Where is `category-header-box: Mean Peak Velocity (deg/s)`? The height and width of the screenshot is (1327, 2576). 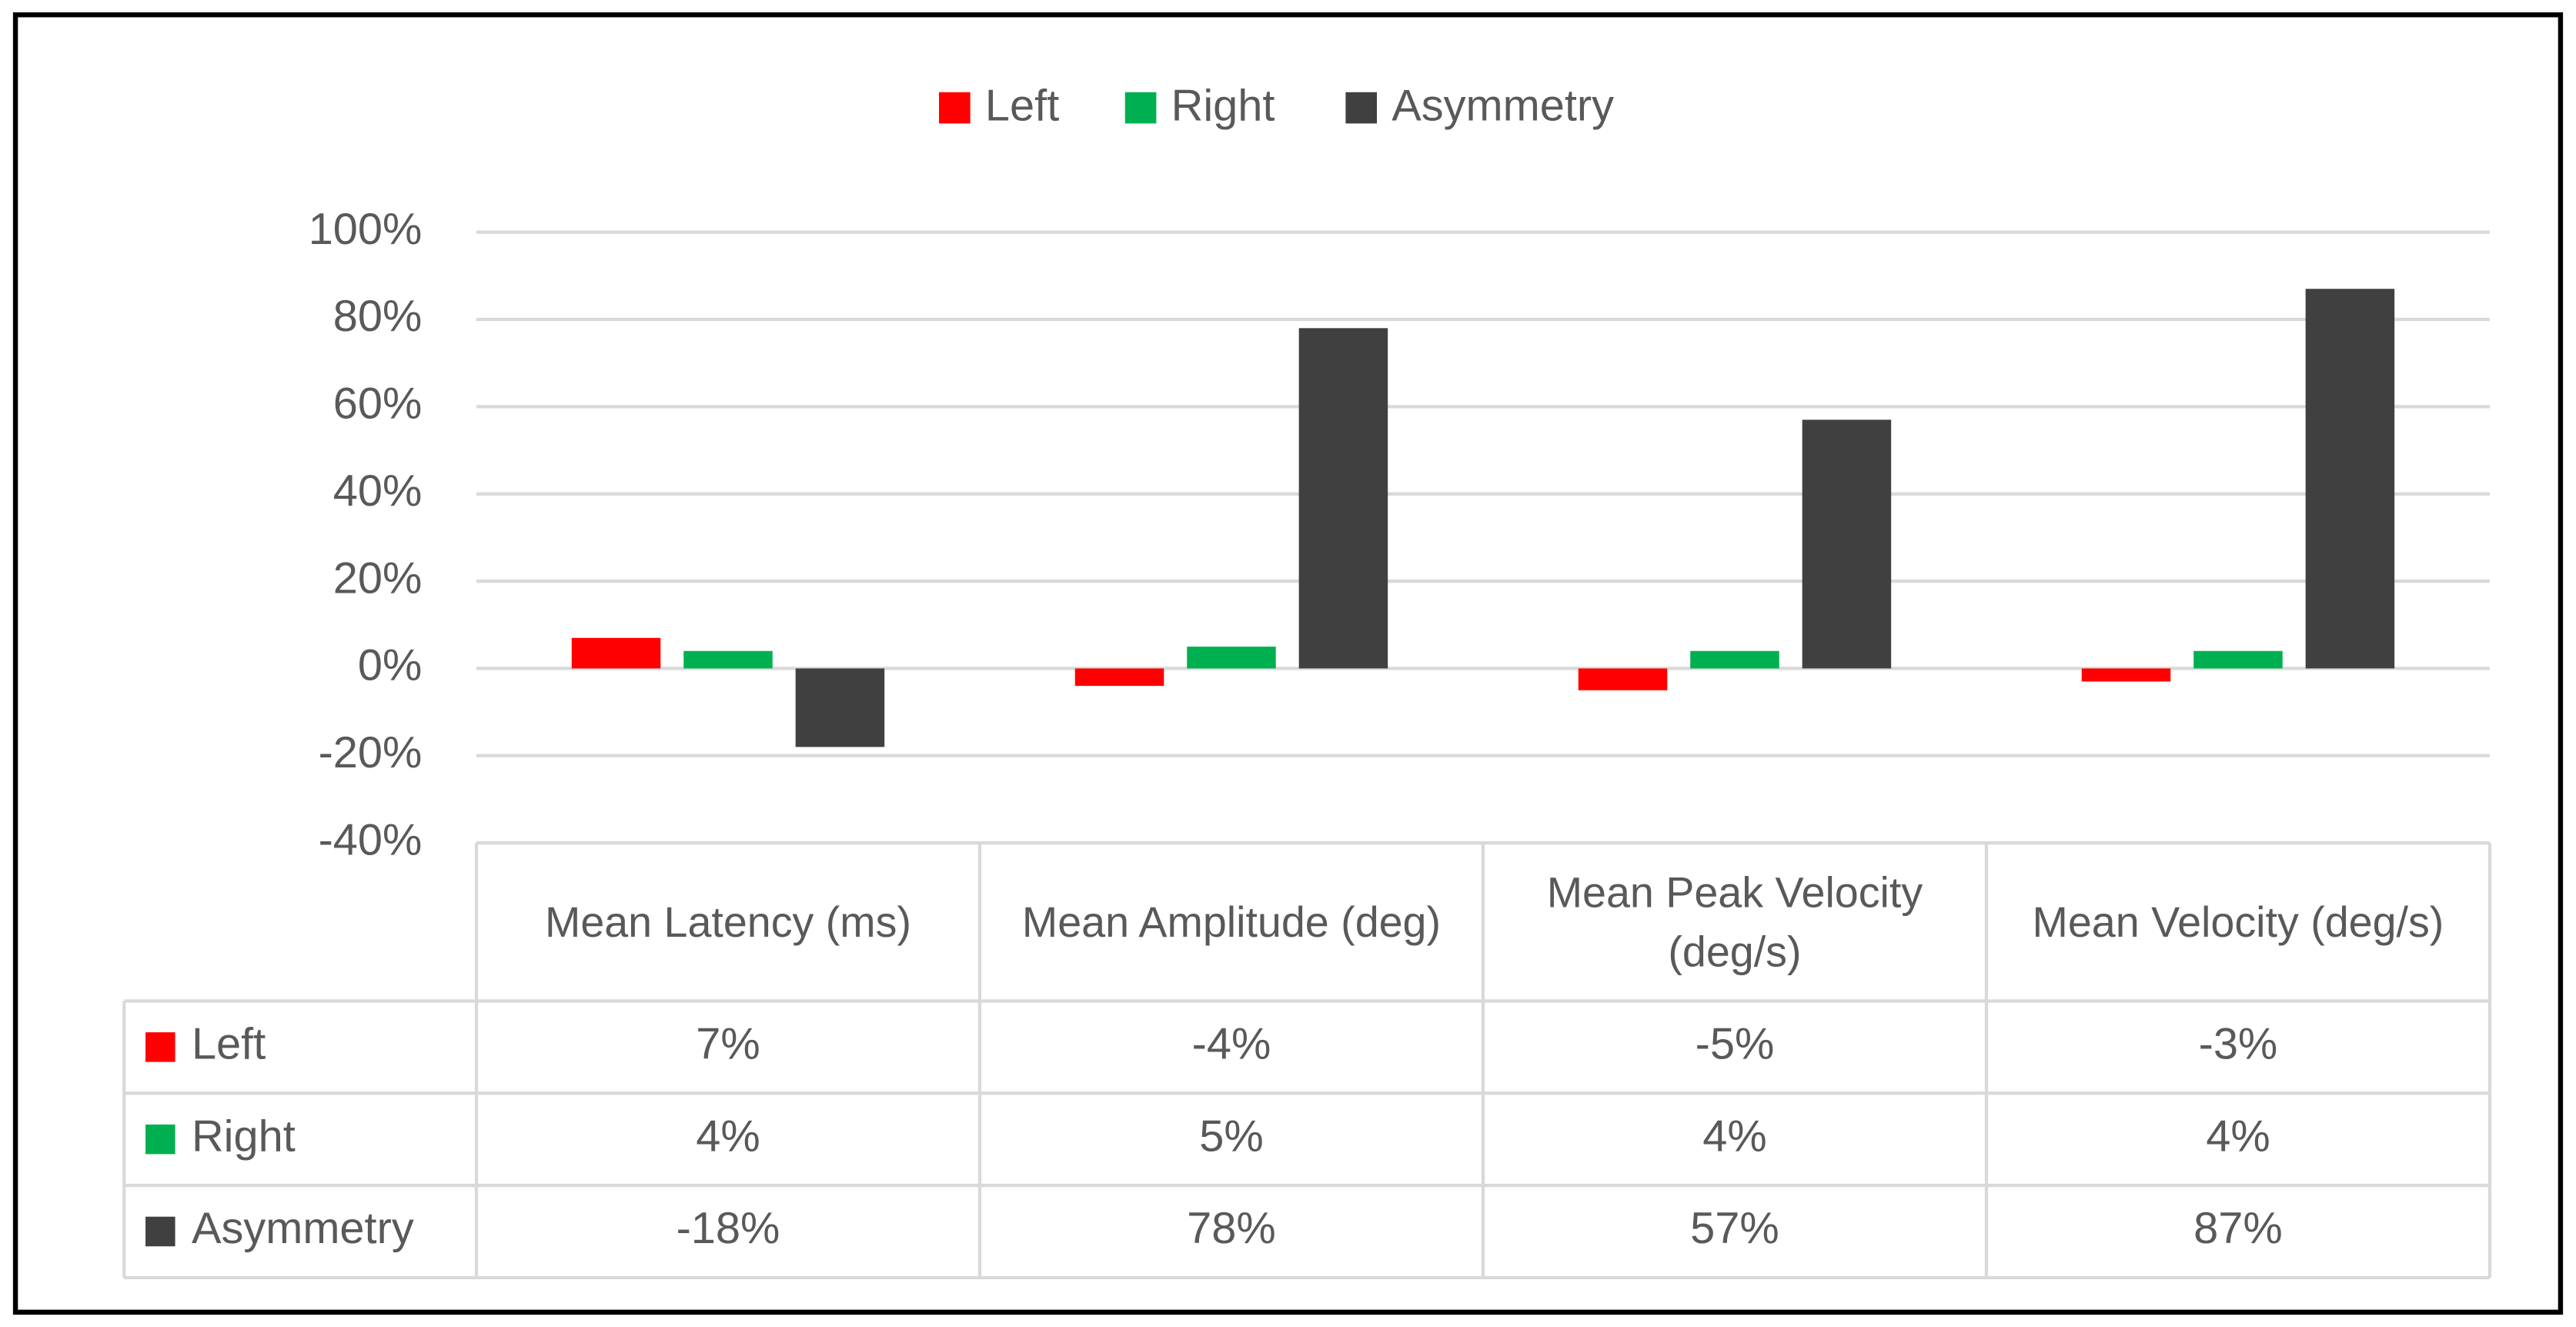
category-header-box: Mean Peak Velocity (deg/s) is located at coordinates (1734, 922).